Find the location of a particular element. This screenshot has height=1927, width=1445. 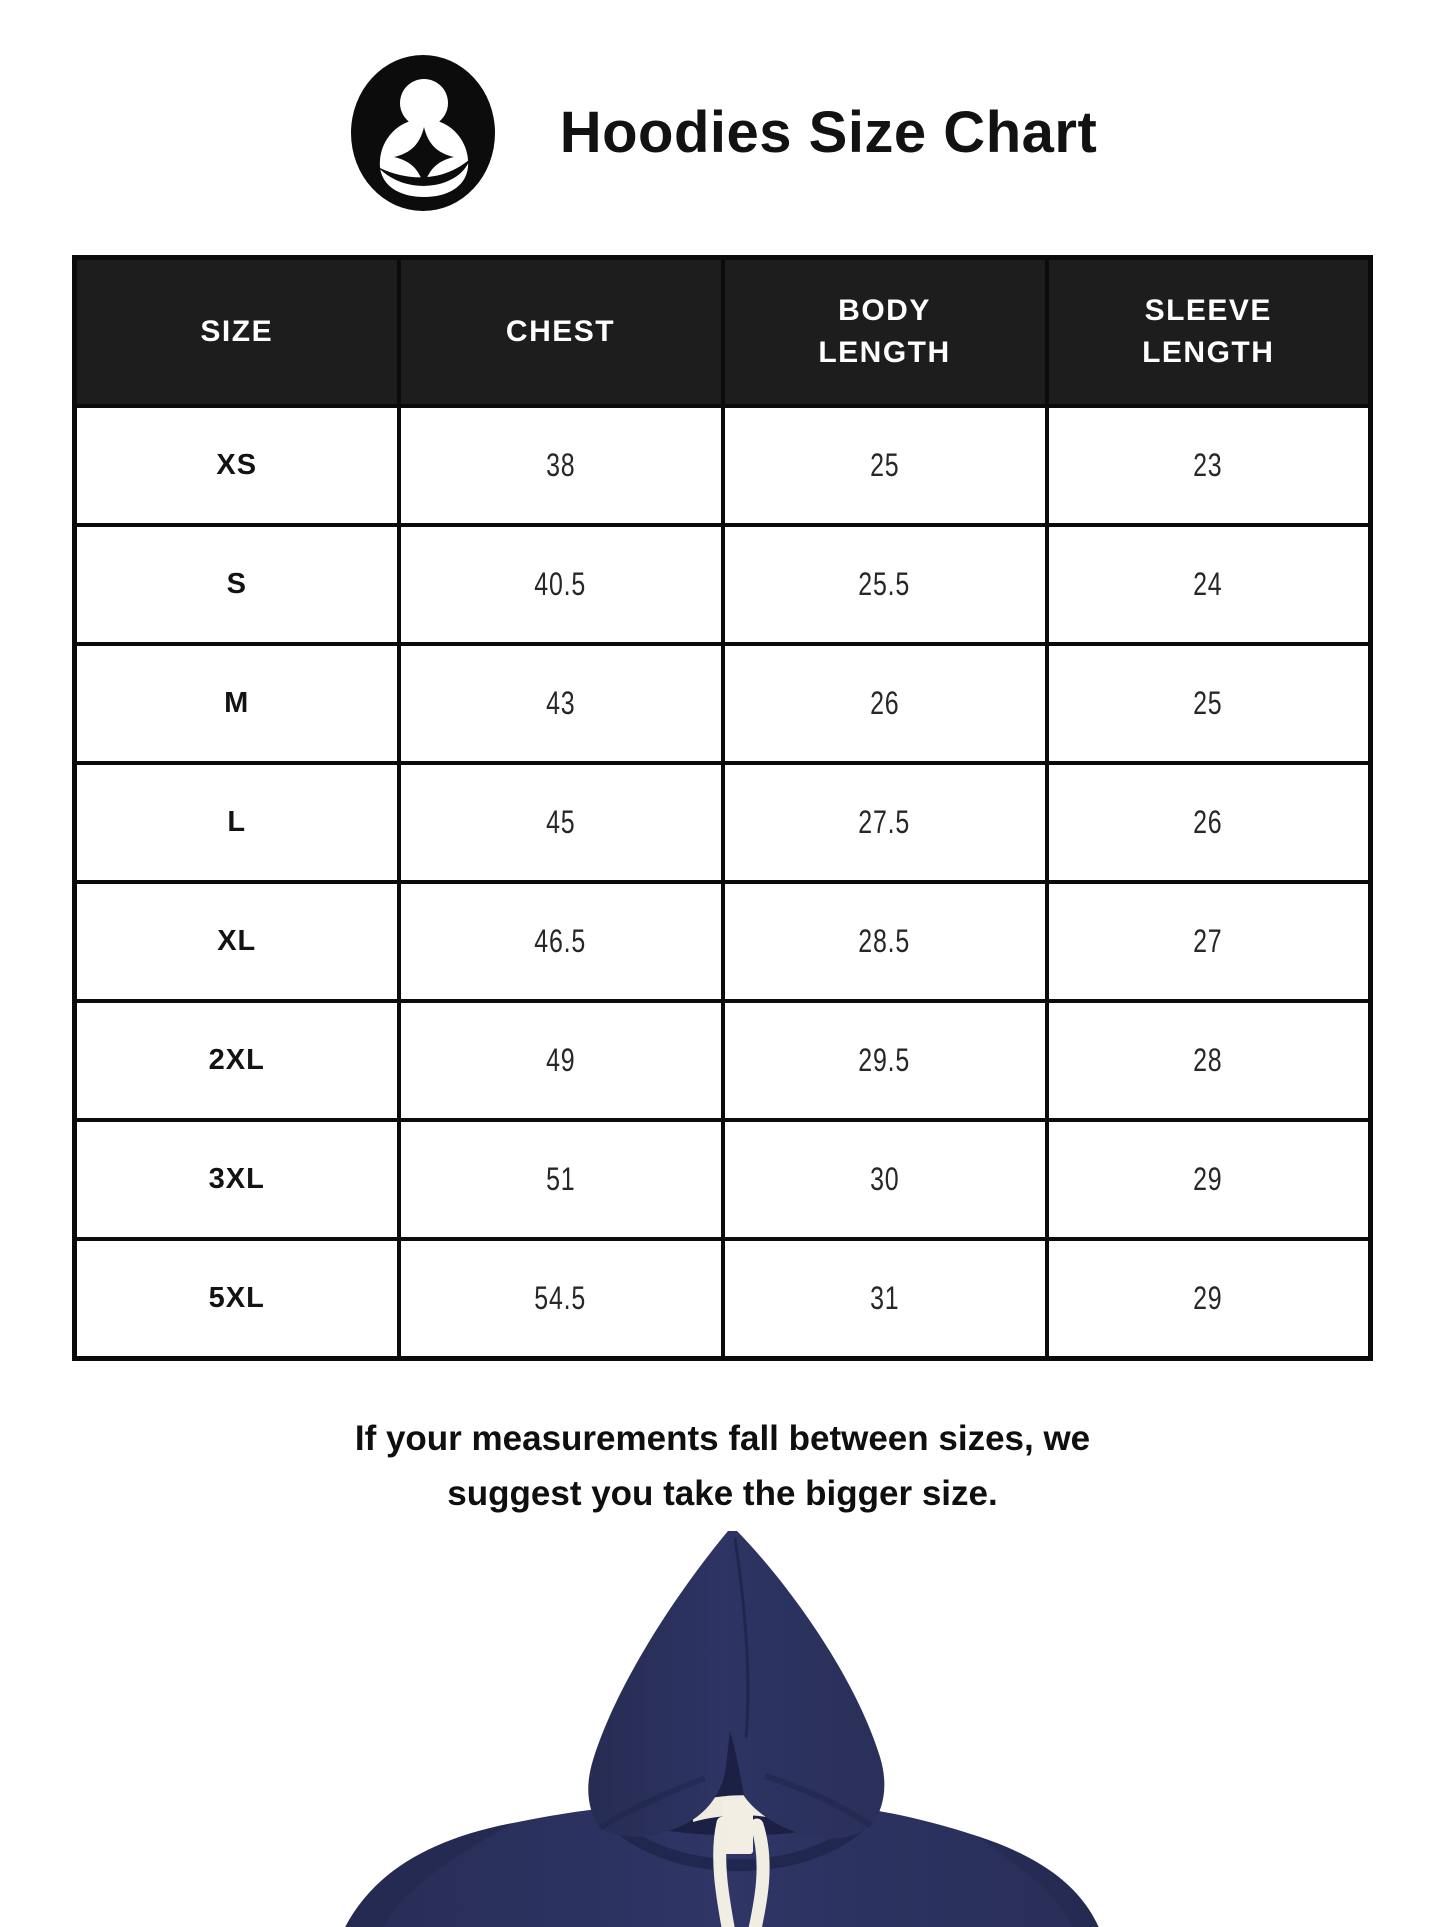

table-row: 2XL 49 29.5 28 is located at coordinates (722, 1060).